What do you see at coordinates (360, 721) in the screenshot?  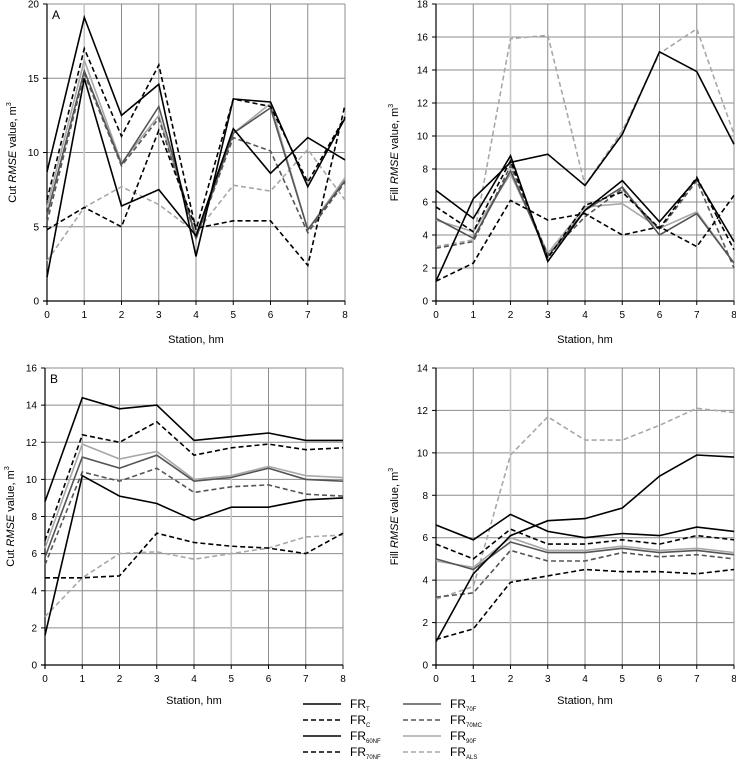 I see `legend-label: FRC` at bounding box center [360, 721].